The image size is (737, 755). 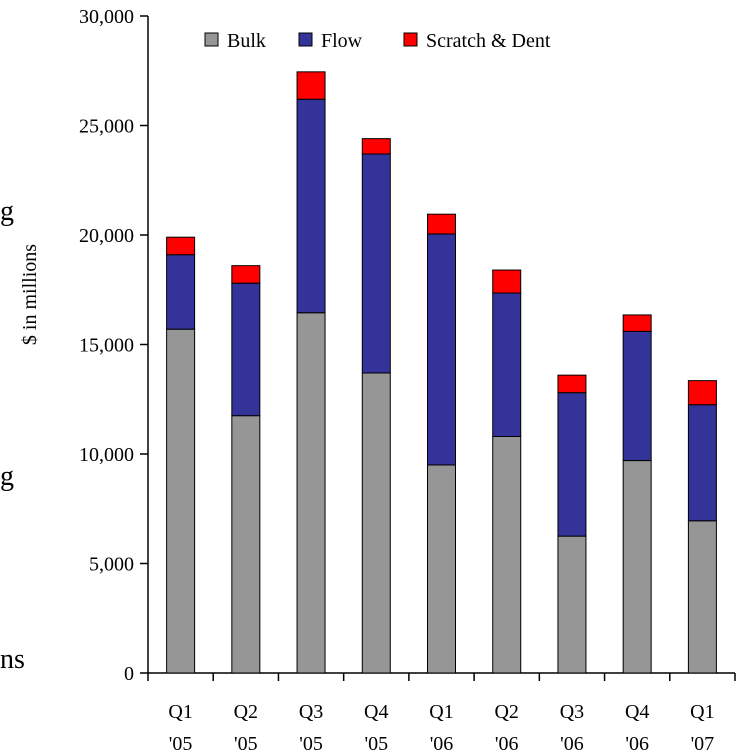 I want to click on y-tick-label: 20,000, so click(x=106, y=236).